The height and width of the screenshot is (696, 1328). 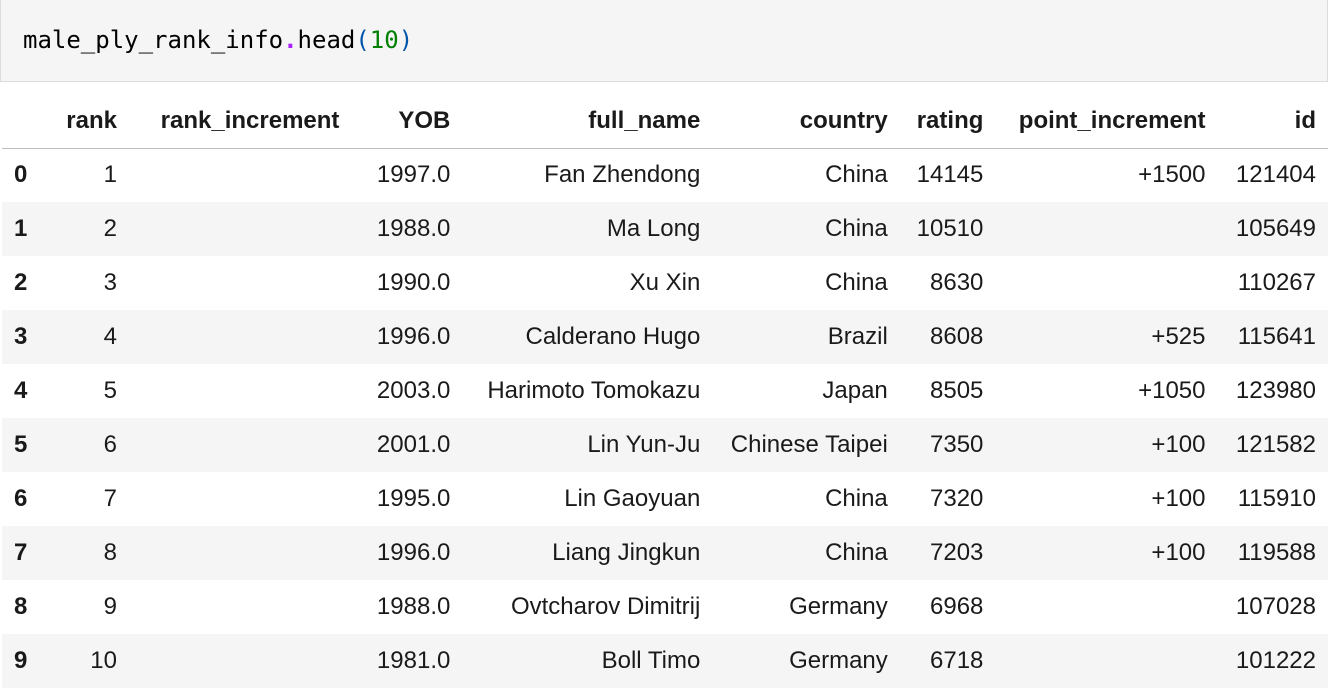 What do you see at coordinates (957, 552) in the screenshot?
I see `cell-rating: 7203` at bounding box center [957, 552].